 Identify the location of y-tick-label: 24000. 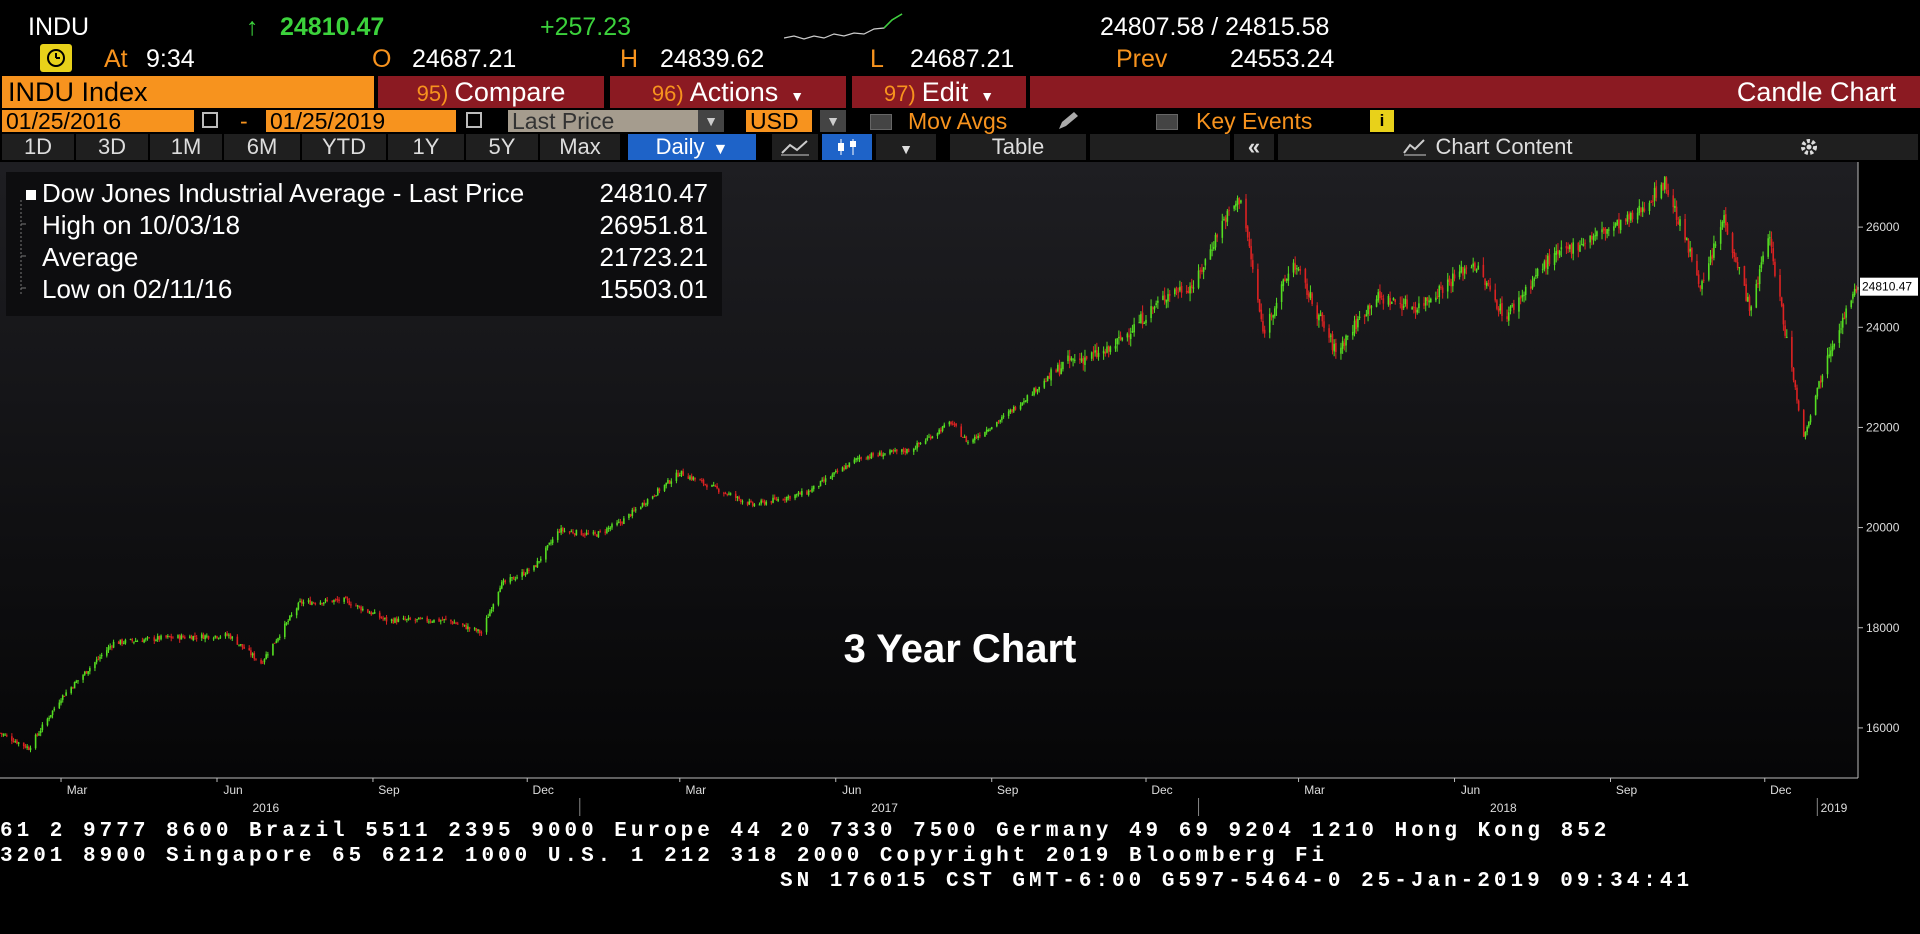
(1883, 327).